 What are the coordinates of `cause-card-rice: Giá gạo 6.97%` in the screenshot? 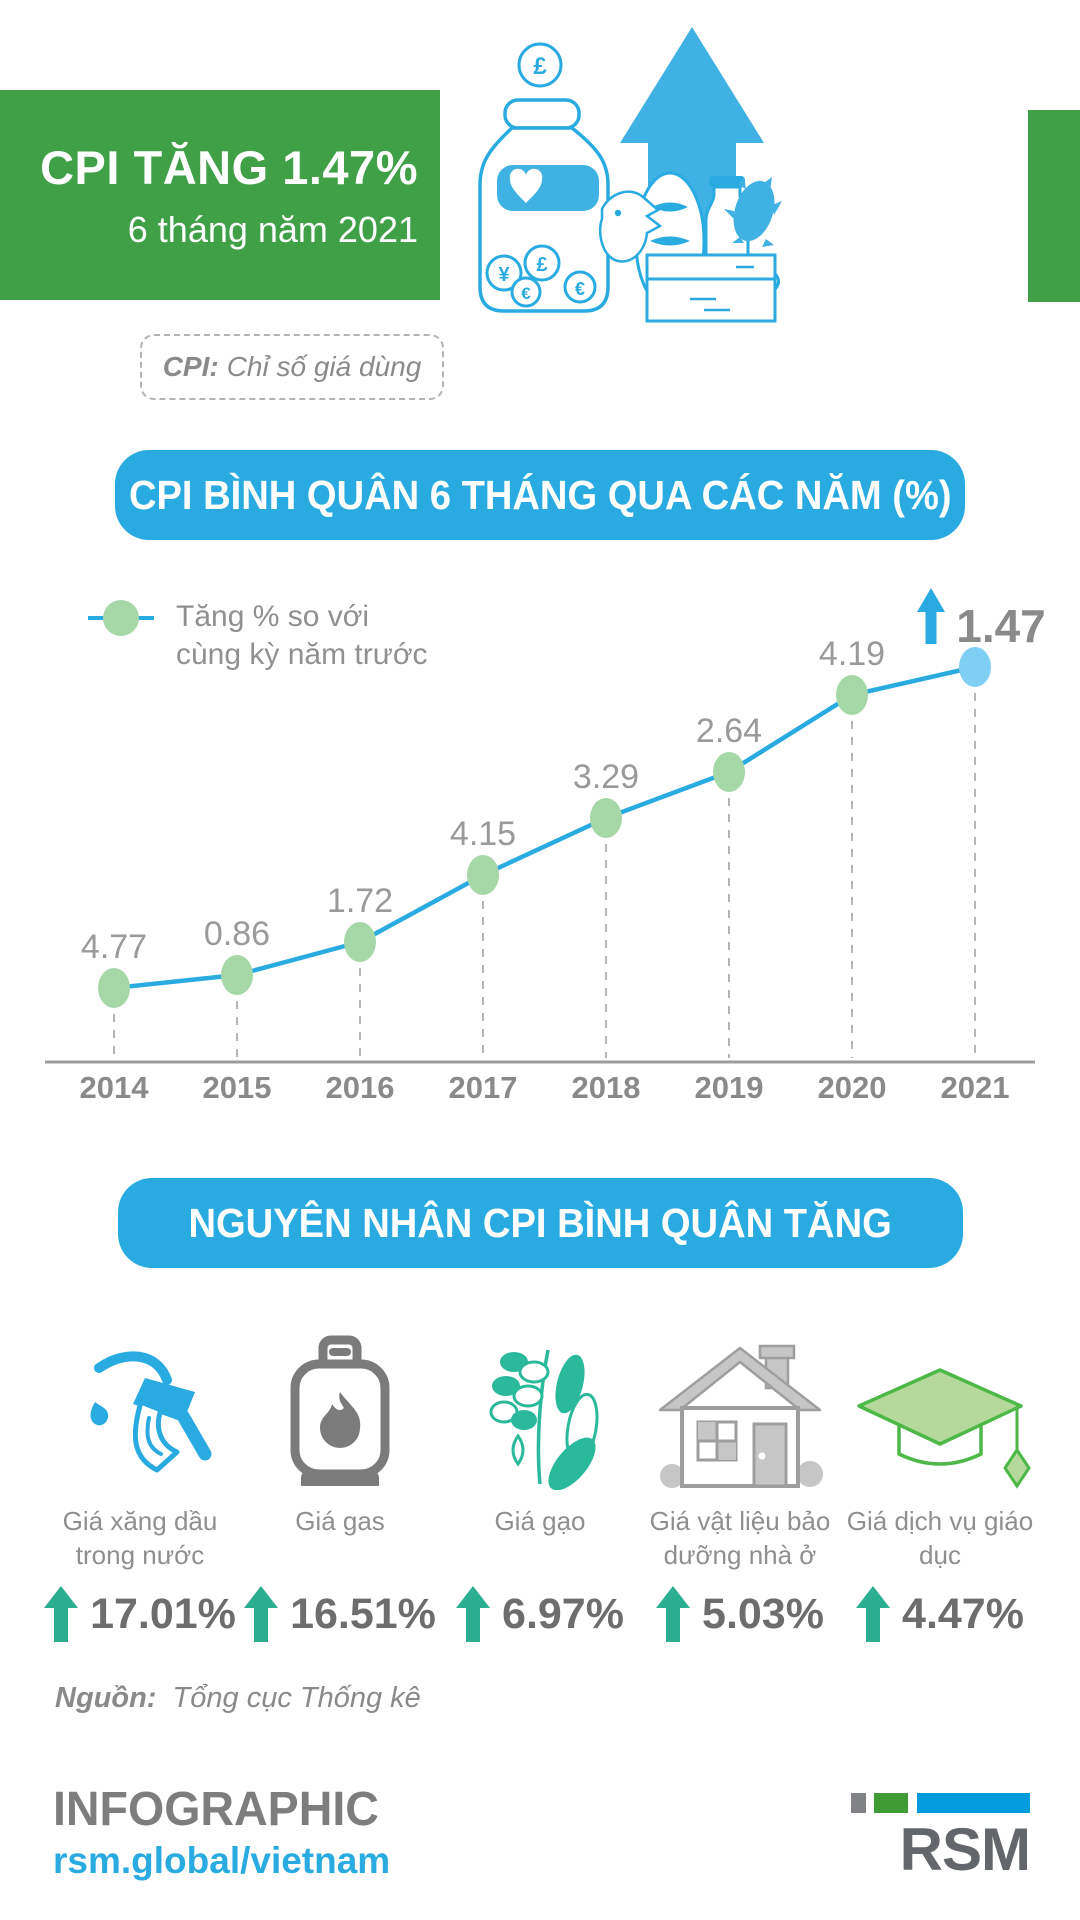 It's located at (540, 1482).